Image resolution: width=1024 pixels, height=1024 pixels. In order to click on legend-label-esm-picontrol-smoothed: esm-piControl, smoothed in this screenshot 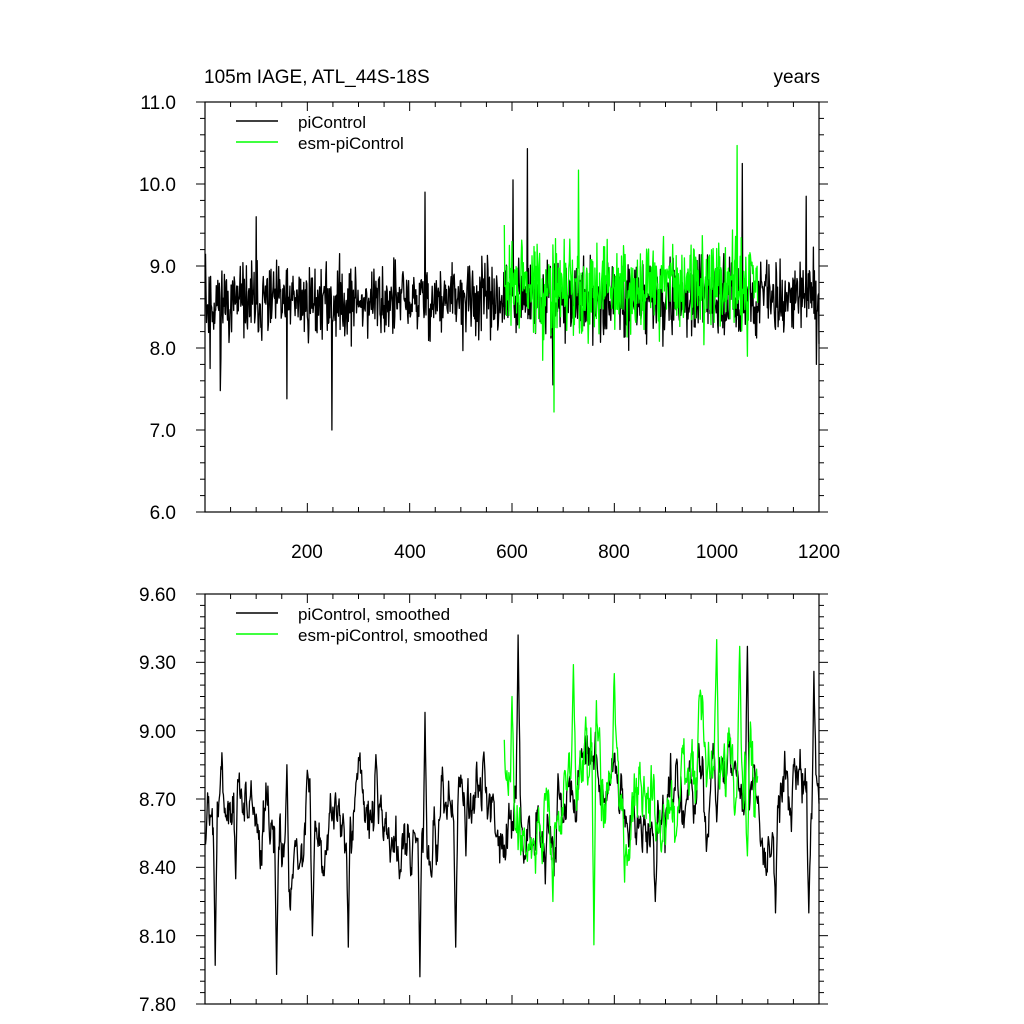, I will do `click(393, 635)`.